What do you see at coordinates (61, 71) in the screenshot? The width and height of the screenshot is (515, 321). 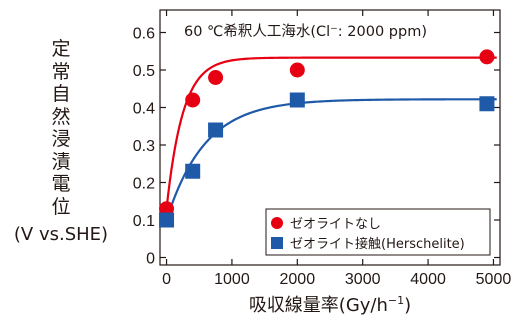 I see `y-axis-label-char: 常` at bounding box center [61, 71].